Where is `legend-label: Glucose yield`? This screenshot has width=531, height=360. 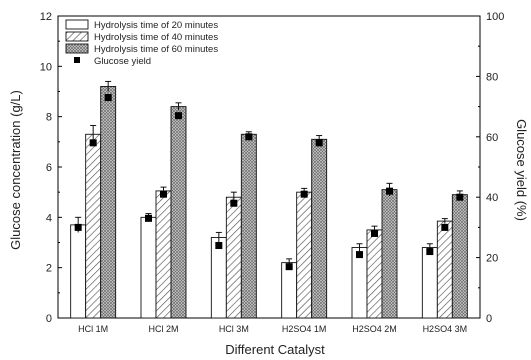 legend-label: Glucose yield is located at coordinates (122, 61).